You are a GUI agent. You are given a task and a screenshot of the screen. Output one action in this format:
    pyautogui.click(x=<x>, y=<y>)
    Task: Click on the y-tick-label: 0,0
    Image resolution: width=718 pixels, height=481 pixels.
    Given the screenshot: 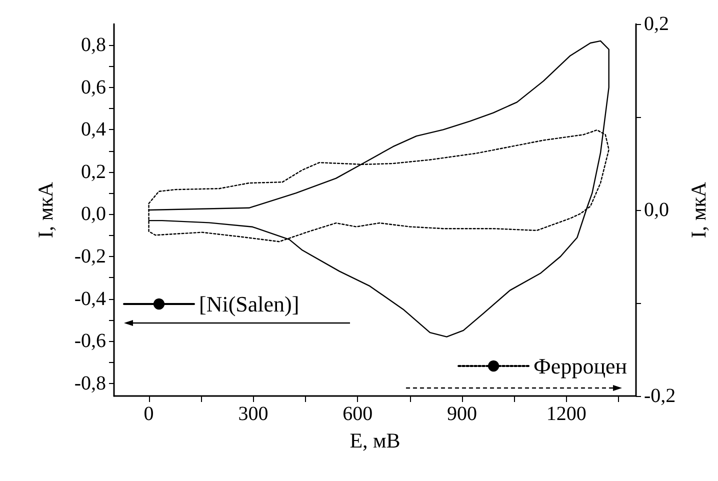 What is the action you would take?
    pyautogui.click(x=93, y=214)
    